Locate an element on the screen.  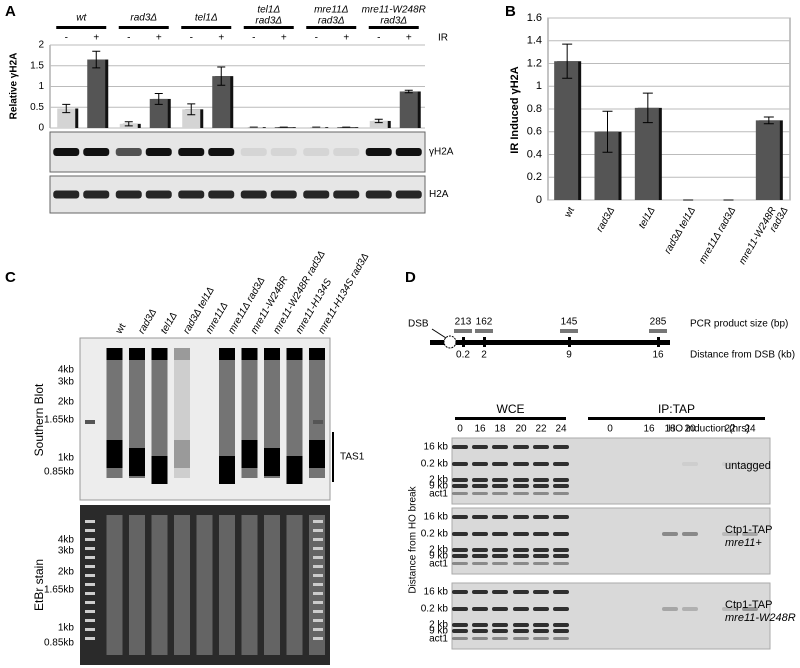
y-tick-label: 2 is located at coordinates (41, 45).